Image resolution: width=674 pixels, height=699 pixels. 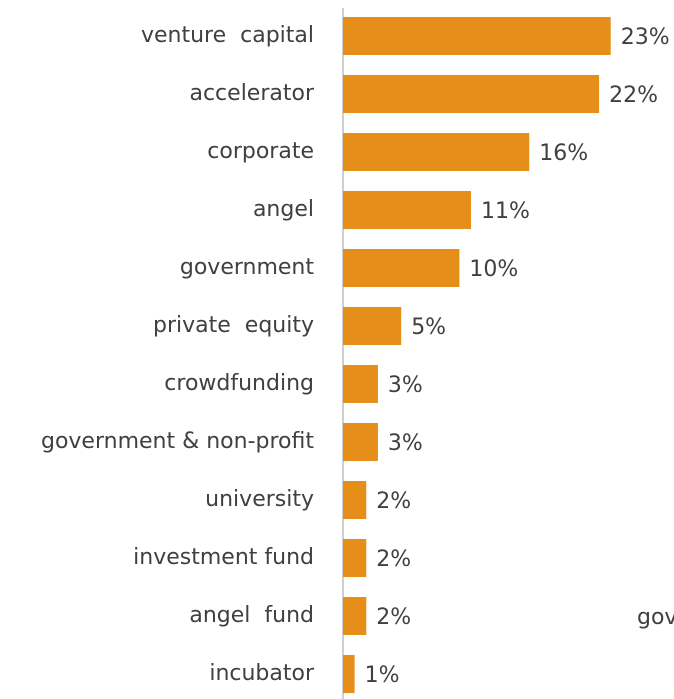 I want to click on value-label: 23%, so click(x=645, y=37).